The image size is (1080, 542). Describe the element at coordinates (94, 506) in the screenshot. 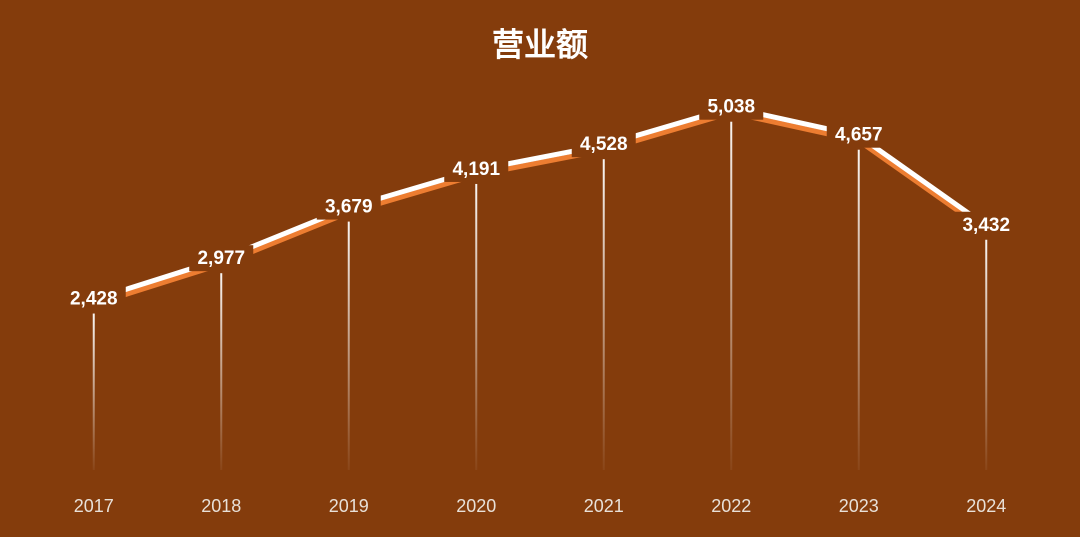

I see `x-tick-label: 2017` at that location.